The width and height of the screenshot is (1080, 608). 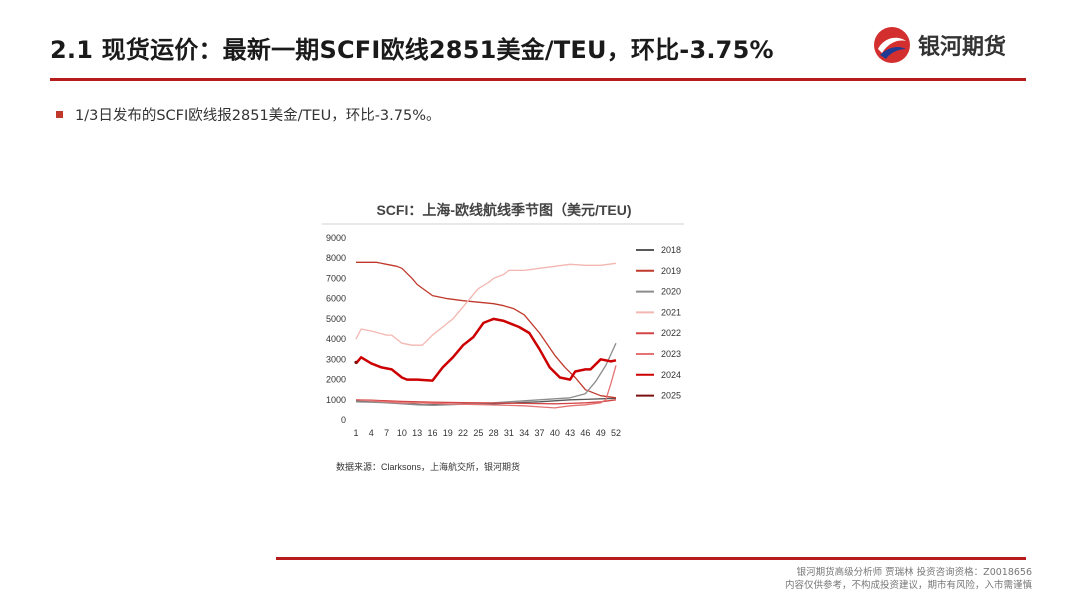 What do you see at coordinates (509, 433) in the screenshot?
I see `x-tick-label: 31` at bounding box center [509, 433].